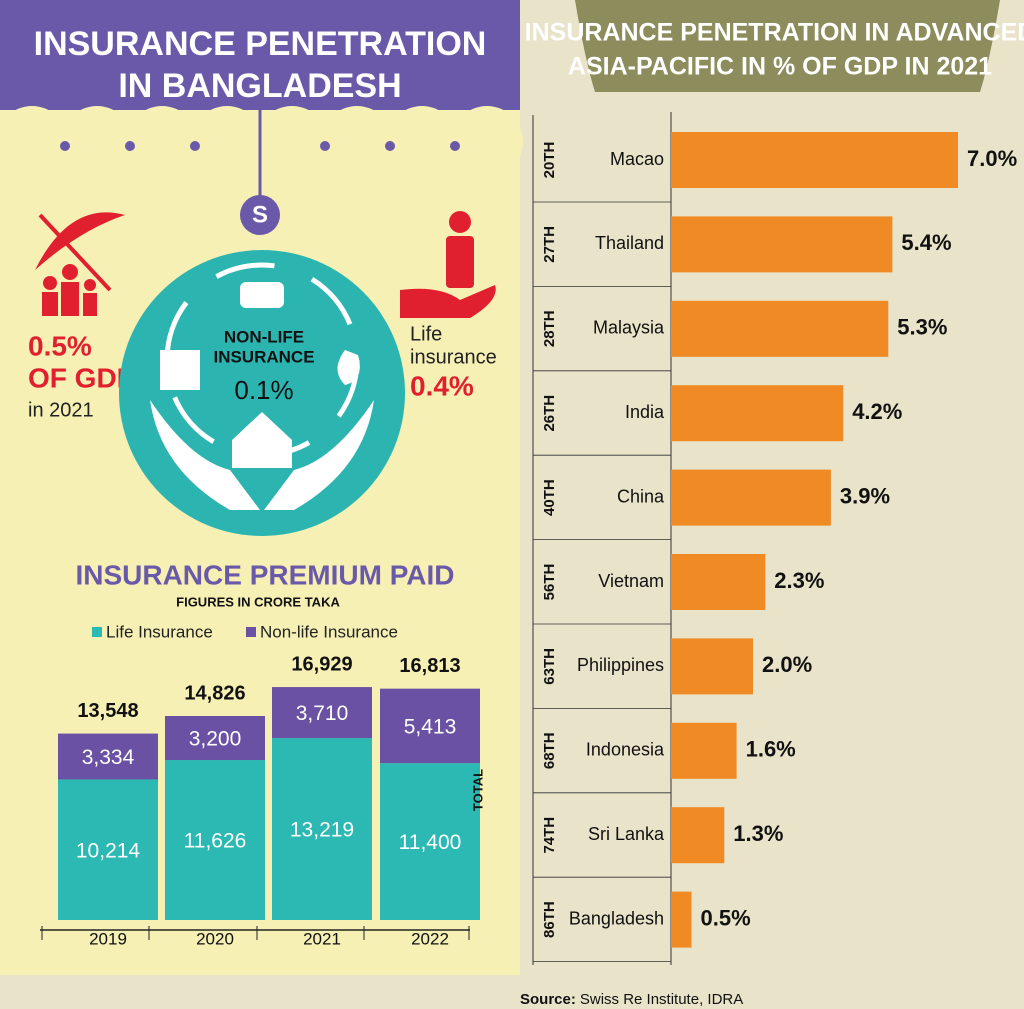 Image resolution: width=1024 pixels, height=1009 pixels. I want to click on category-label: Thailand, so click(629, 243).